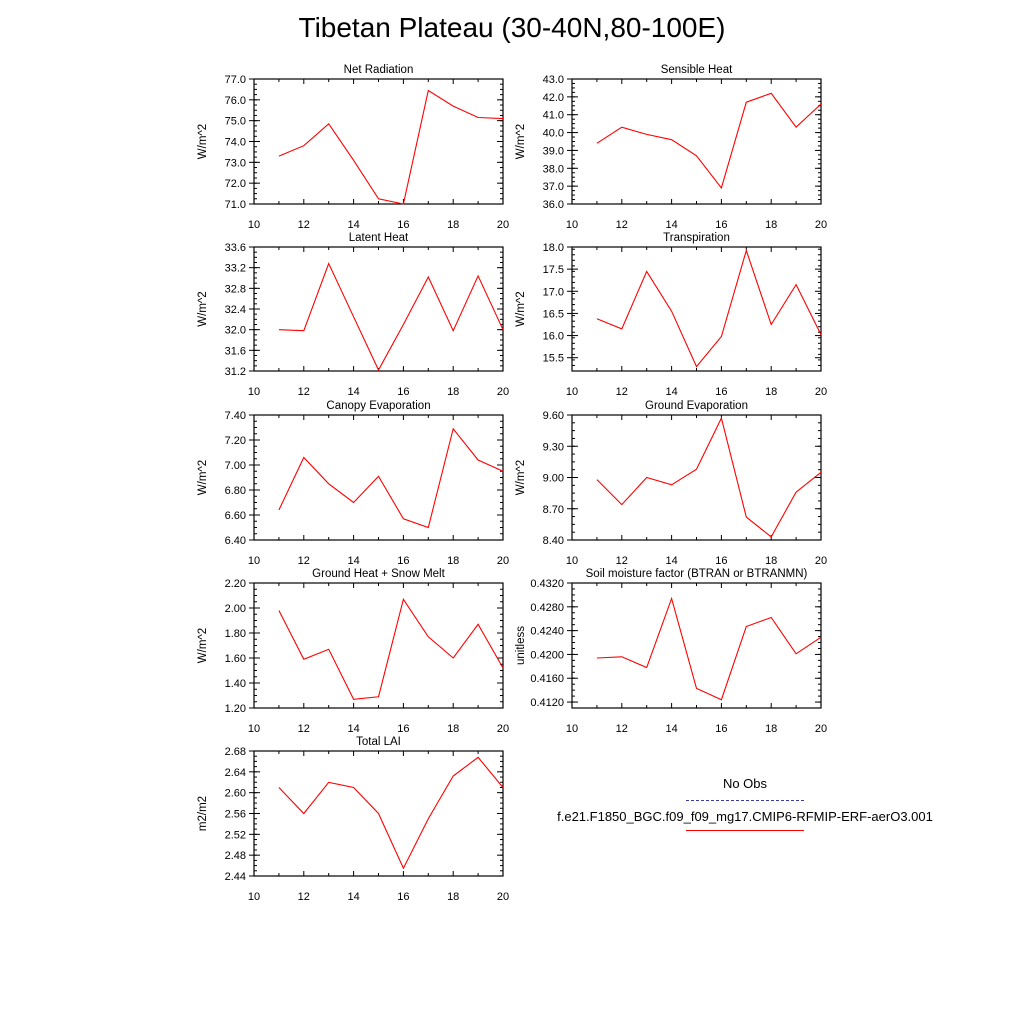 This screenshot has width=1024, height=1024. Describe the element at coordinates (235, 709) in the screenshot. I see `y-tick-label: 1.20` at that location.